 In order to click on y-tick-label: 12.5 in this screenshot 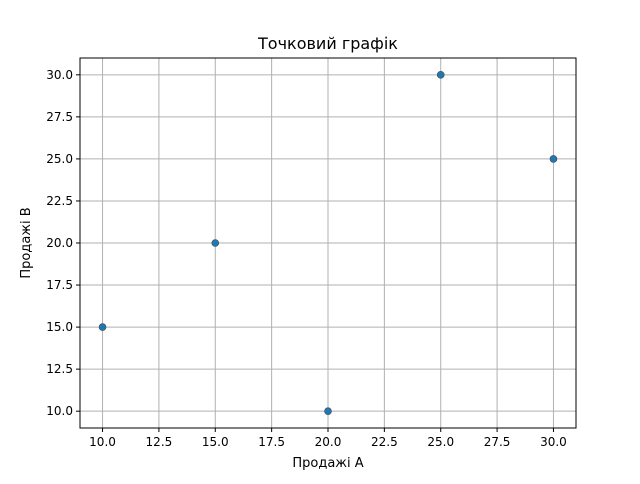, I will do `click(59, 369)`.